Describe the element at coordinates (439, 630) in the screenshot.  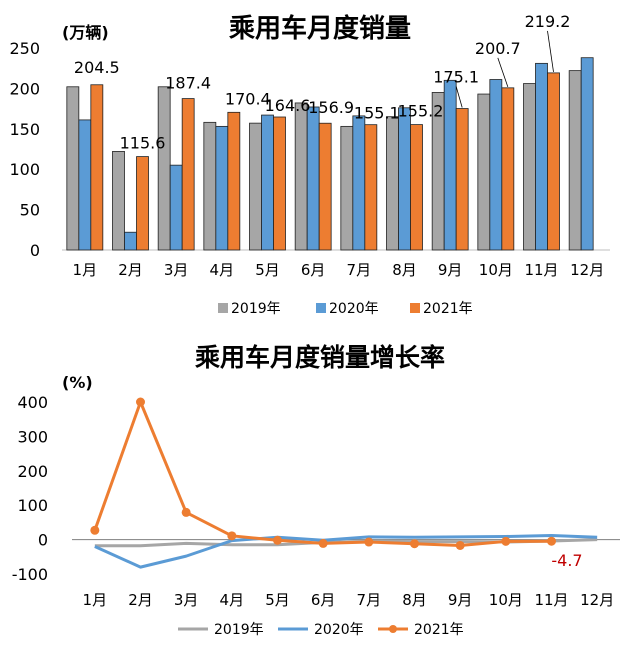
I see `legend-label: 2021年` at that location.